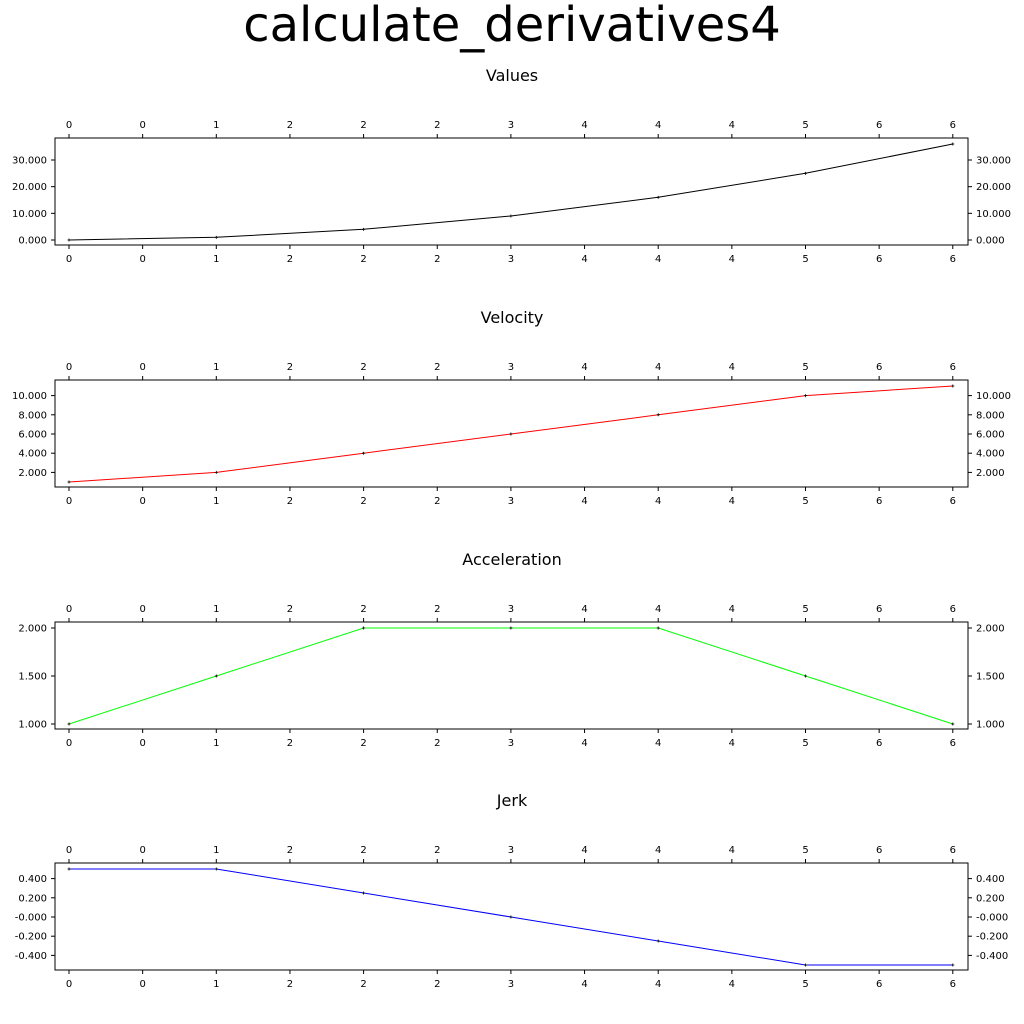 This screenshot has height=1024, width=1024. Describe the element at coordinates (32, 725) in the screenshot. I see `y-tick-label-left: 1.000` at that location.